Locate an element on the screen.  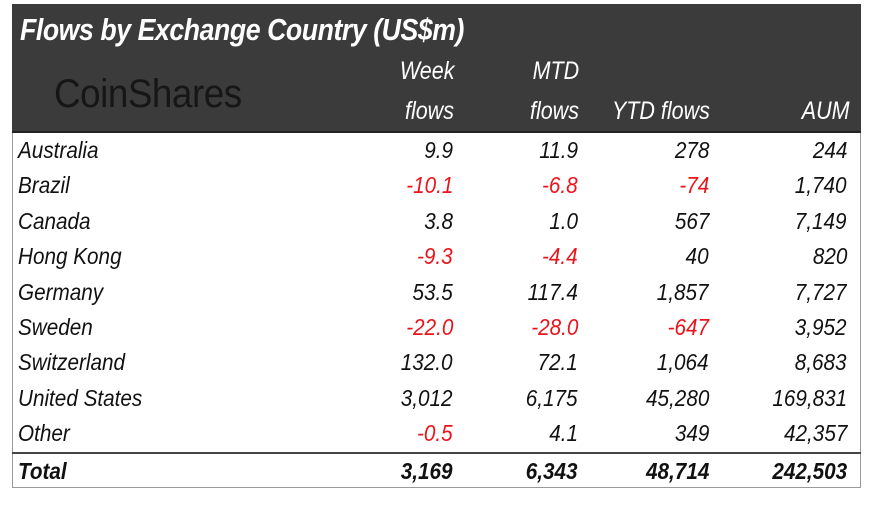
aum-value: 244 is located at coordinates (829, 150).